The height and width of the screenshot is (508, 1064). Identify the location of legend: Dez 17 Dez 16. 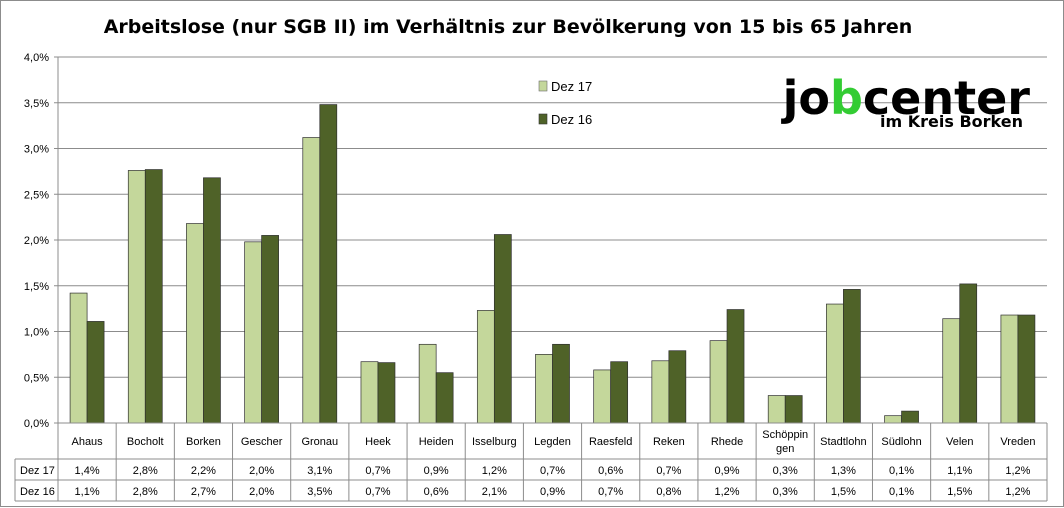
(565, 103).